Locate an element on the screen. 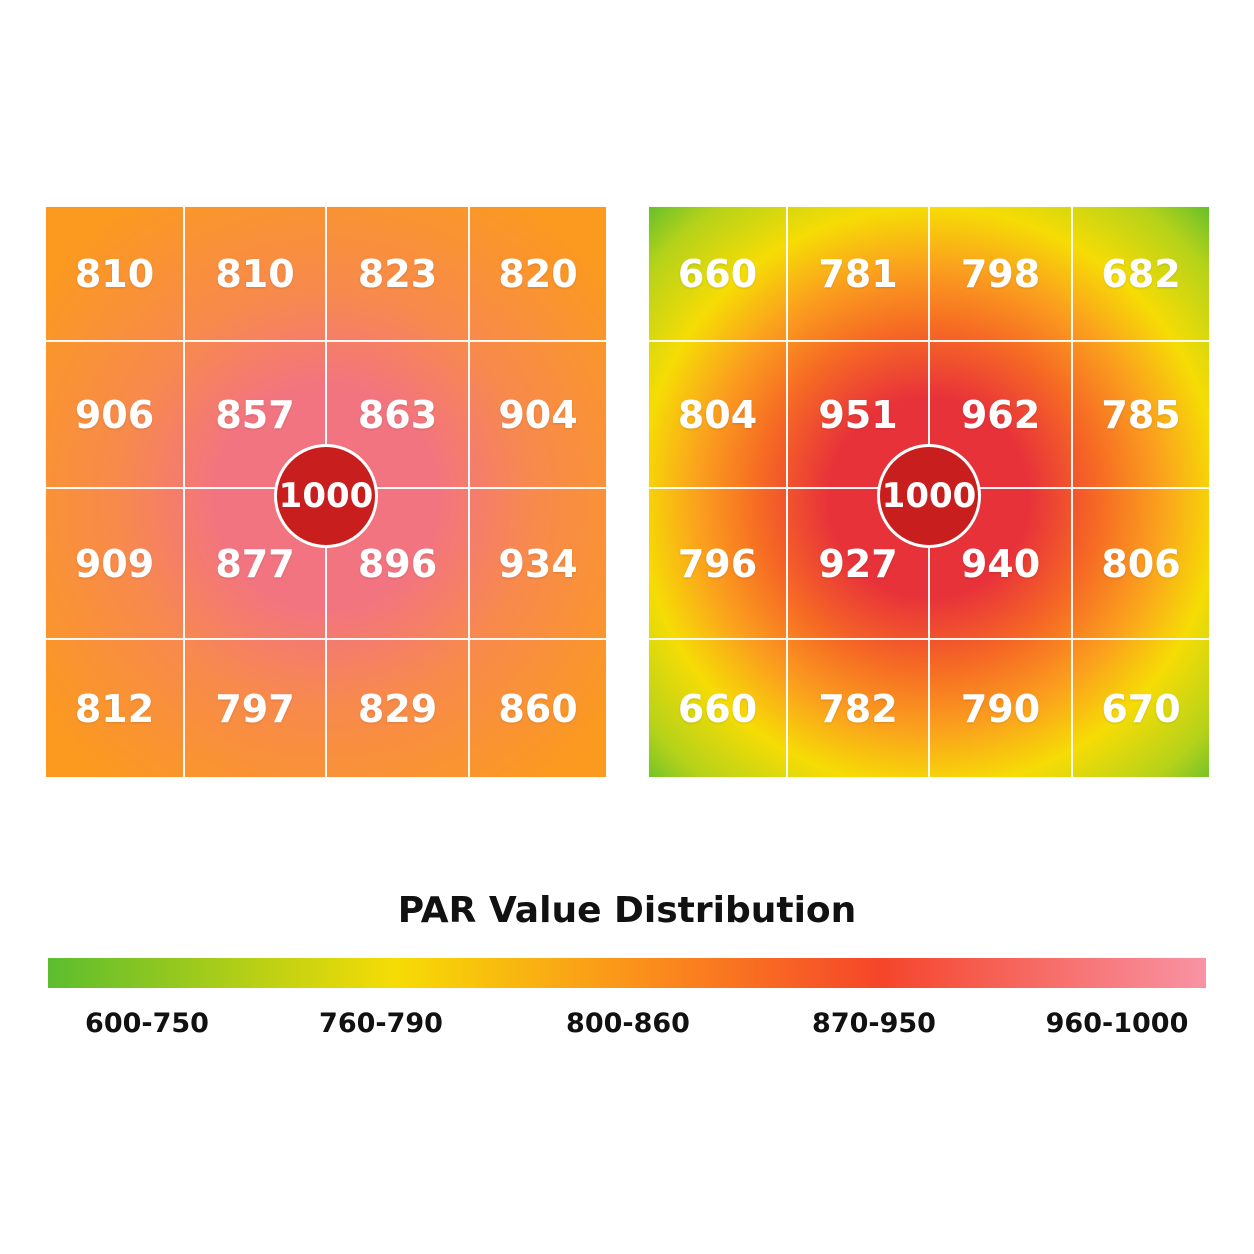  cell-value-label: 906 is located at coordinates (114, 414).